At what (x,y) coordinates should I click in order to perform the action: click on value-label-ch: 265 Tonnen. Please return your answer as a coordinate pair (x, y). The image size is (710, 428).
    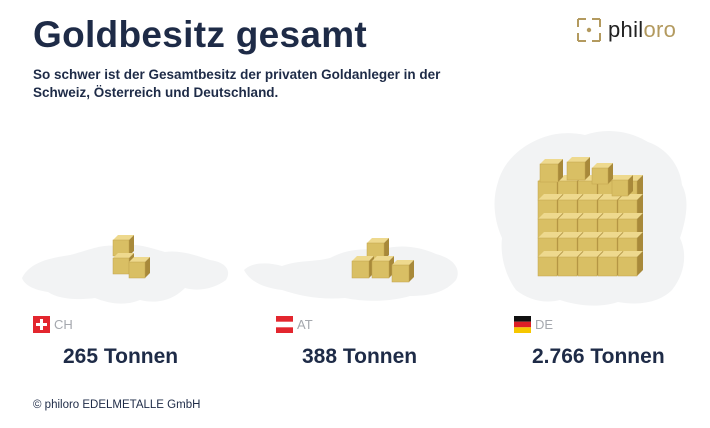
    Looking at the image, I should click on (121, 356).